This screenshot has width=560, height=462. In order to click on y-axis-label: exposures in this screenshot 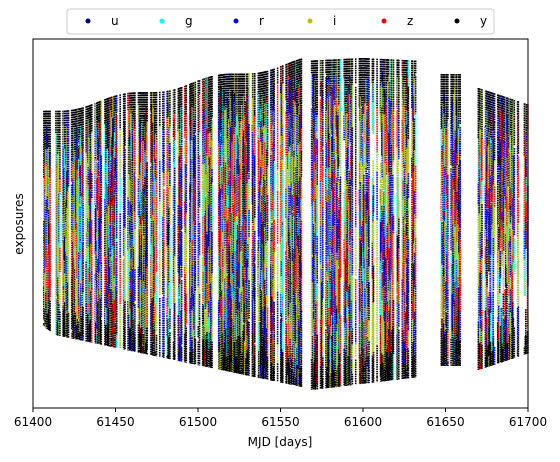, I will do `click(19, 223)`.